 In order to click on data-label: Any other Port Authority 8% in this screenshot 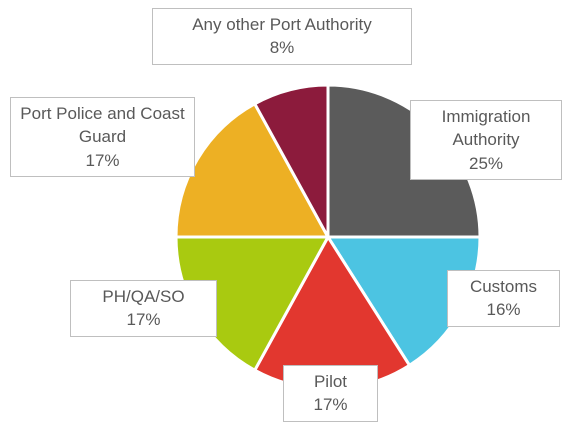, I will do `click(282, 36)`.